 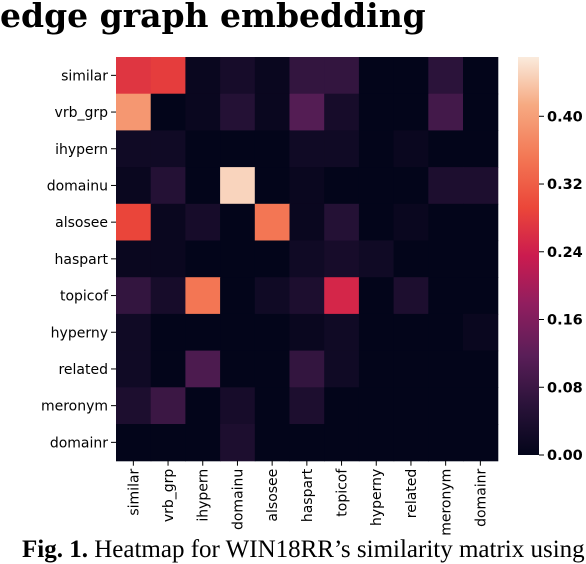 I want to click on heatmap-cell-ihypern-hyperny, so click(x=376, y=149).